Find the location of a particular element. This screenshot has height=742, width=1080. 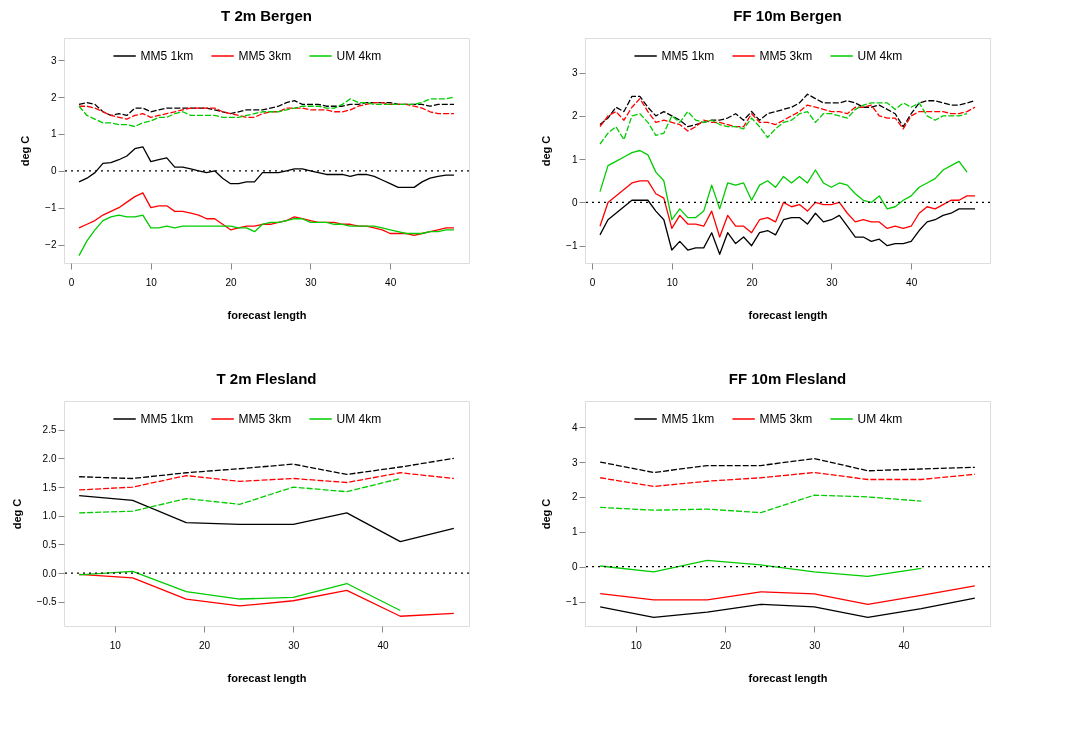

y-tick-label: 1.0 is located at coordinates (49, 516).